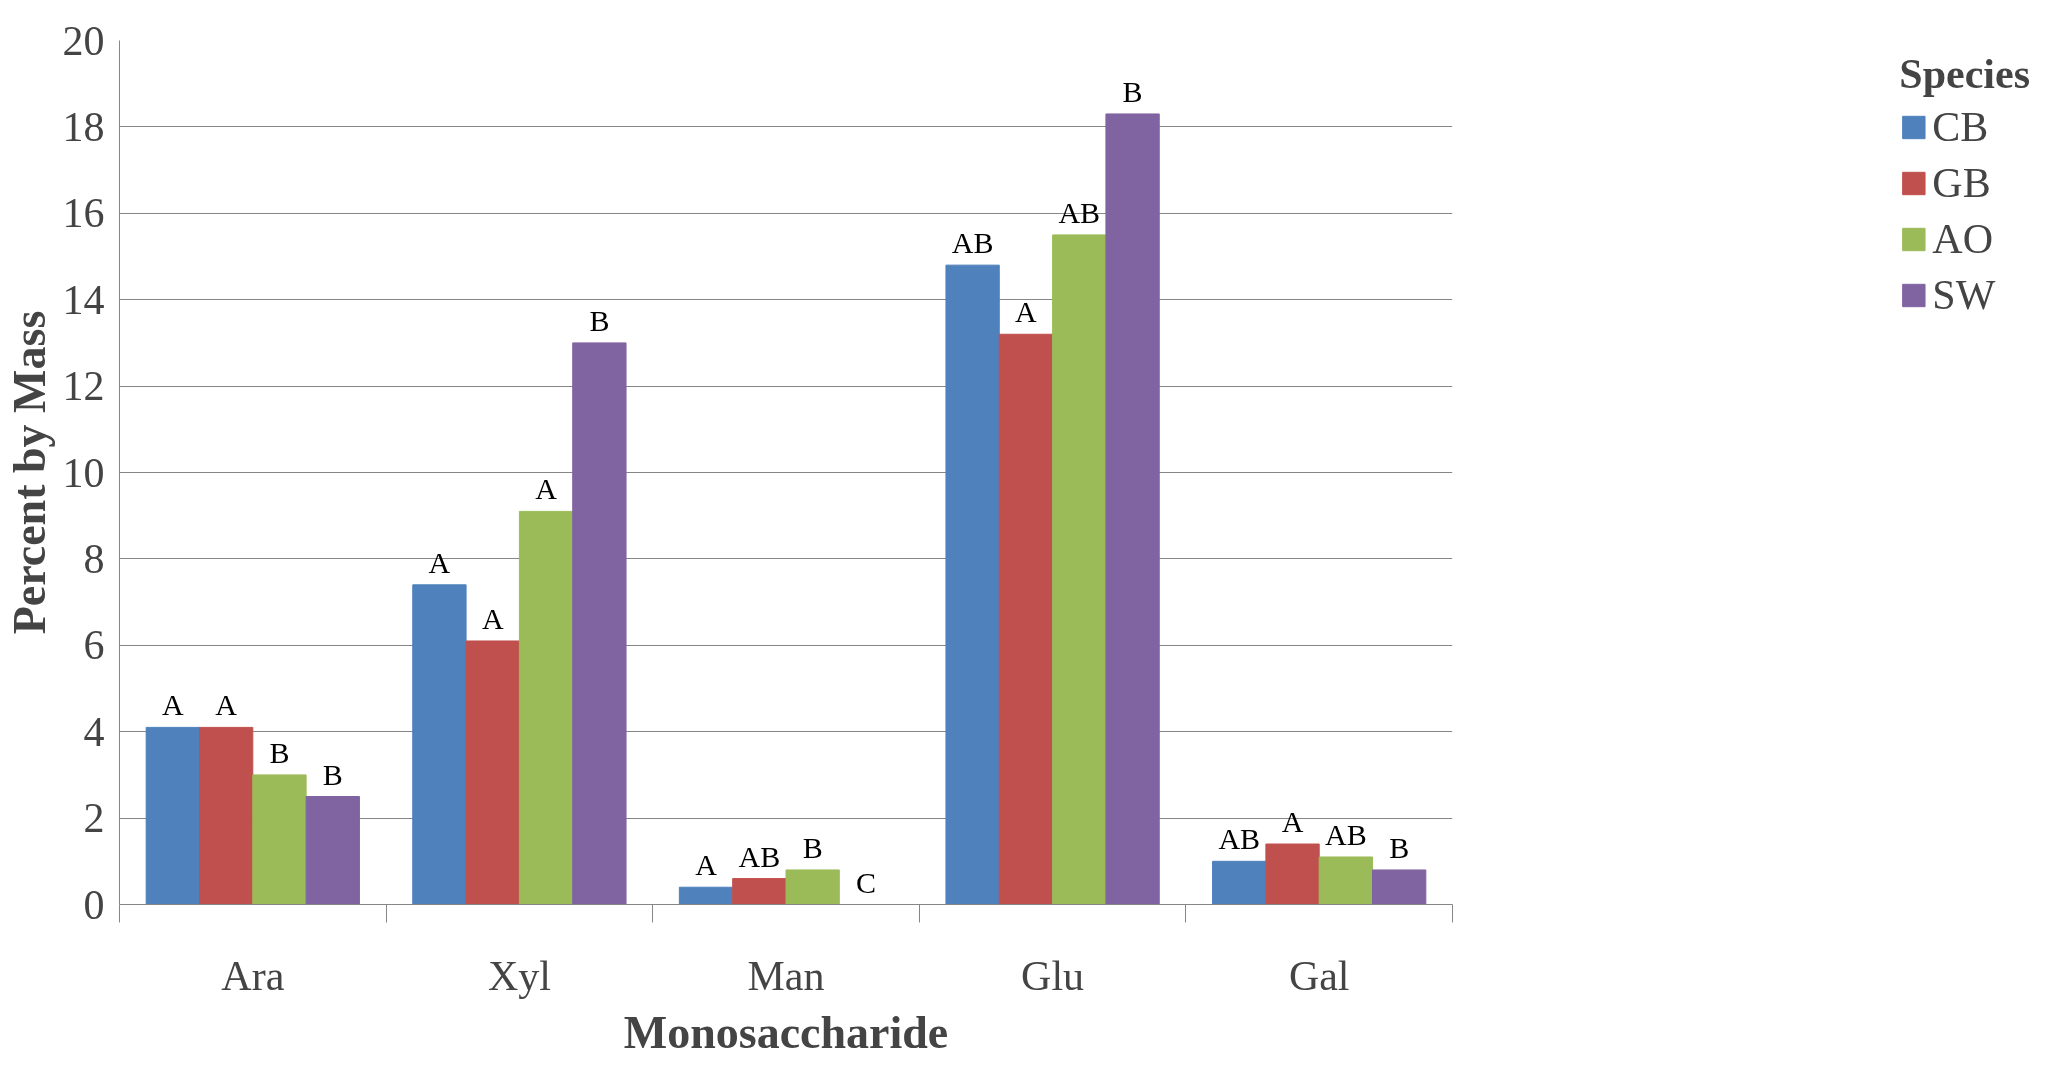 The image size is (2054, 1070). Describe the element at coordinates (94, 558) in the screenshot. I see `y-tick-label: 8` at that location.